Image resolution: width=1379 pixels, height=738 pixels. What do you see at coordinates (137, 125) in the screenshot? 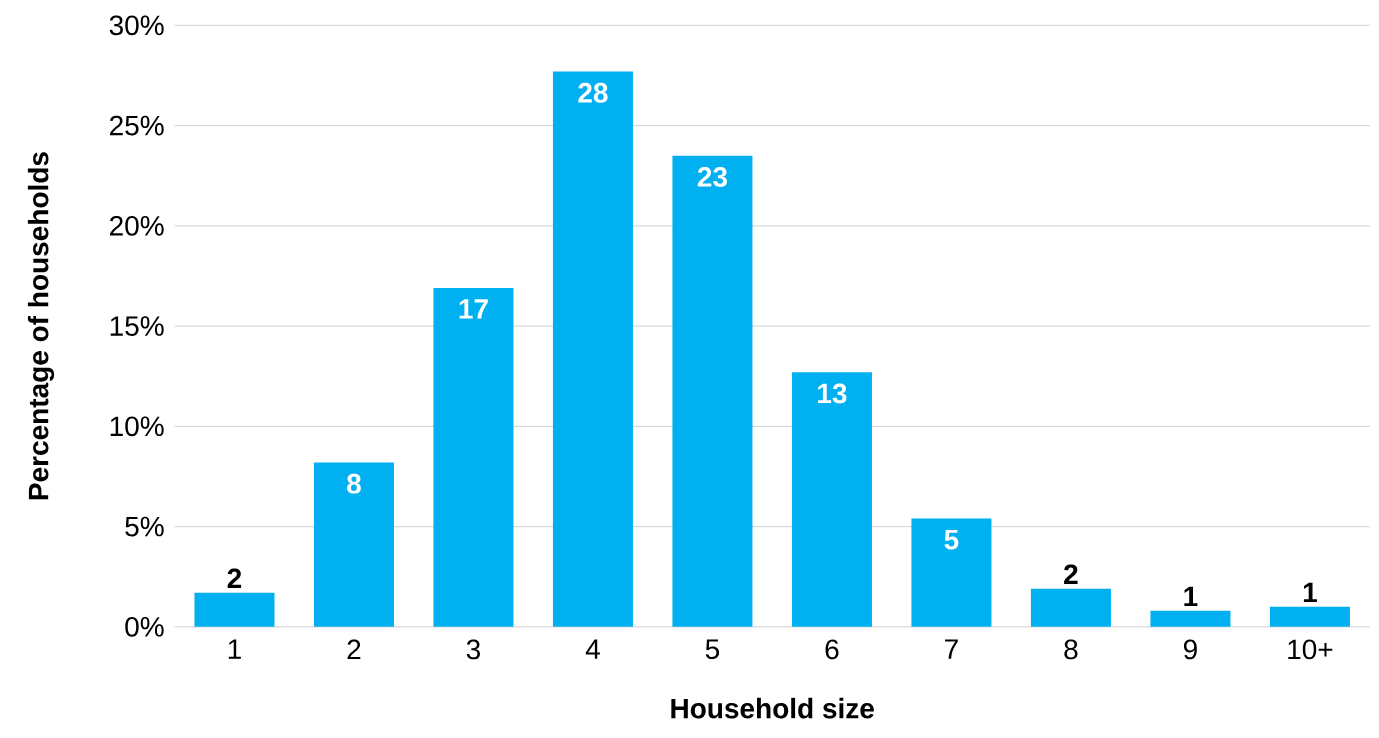
I see `y-tick-label: 25%` at bounding box center [137, 125].